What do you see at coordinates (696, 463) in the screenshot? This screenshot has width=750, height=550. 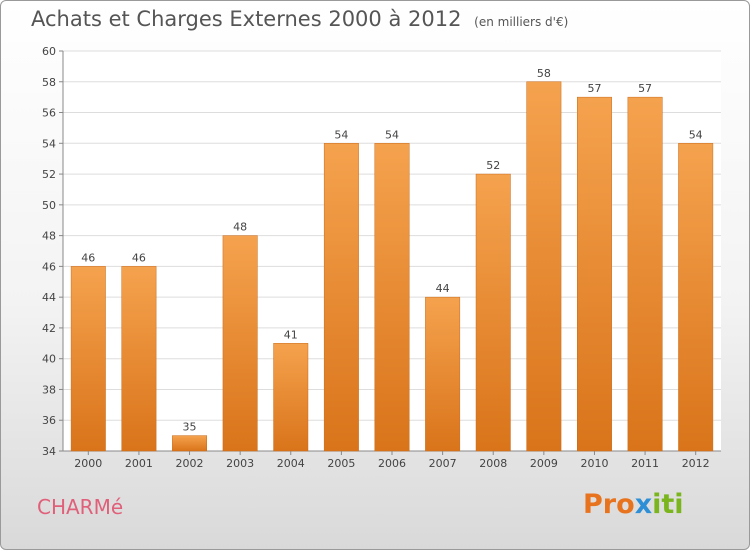 I see `x-tick-label: 2012` at bounding box center [696, 463].